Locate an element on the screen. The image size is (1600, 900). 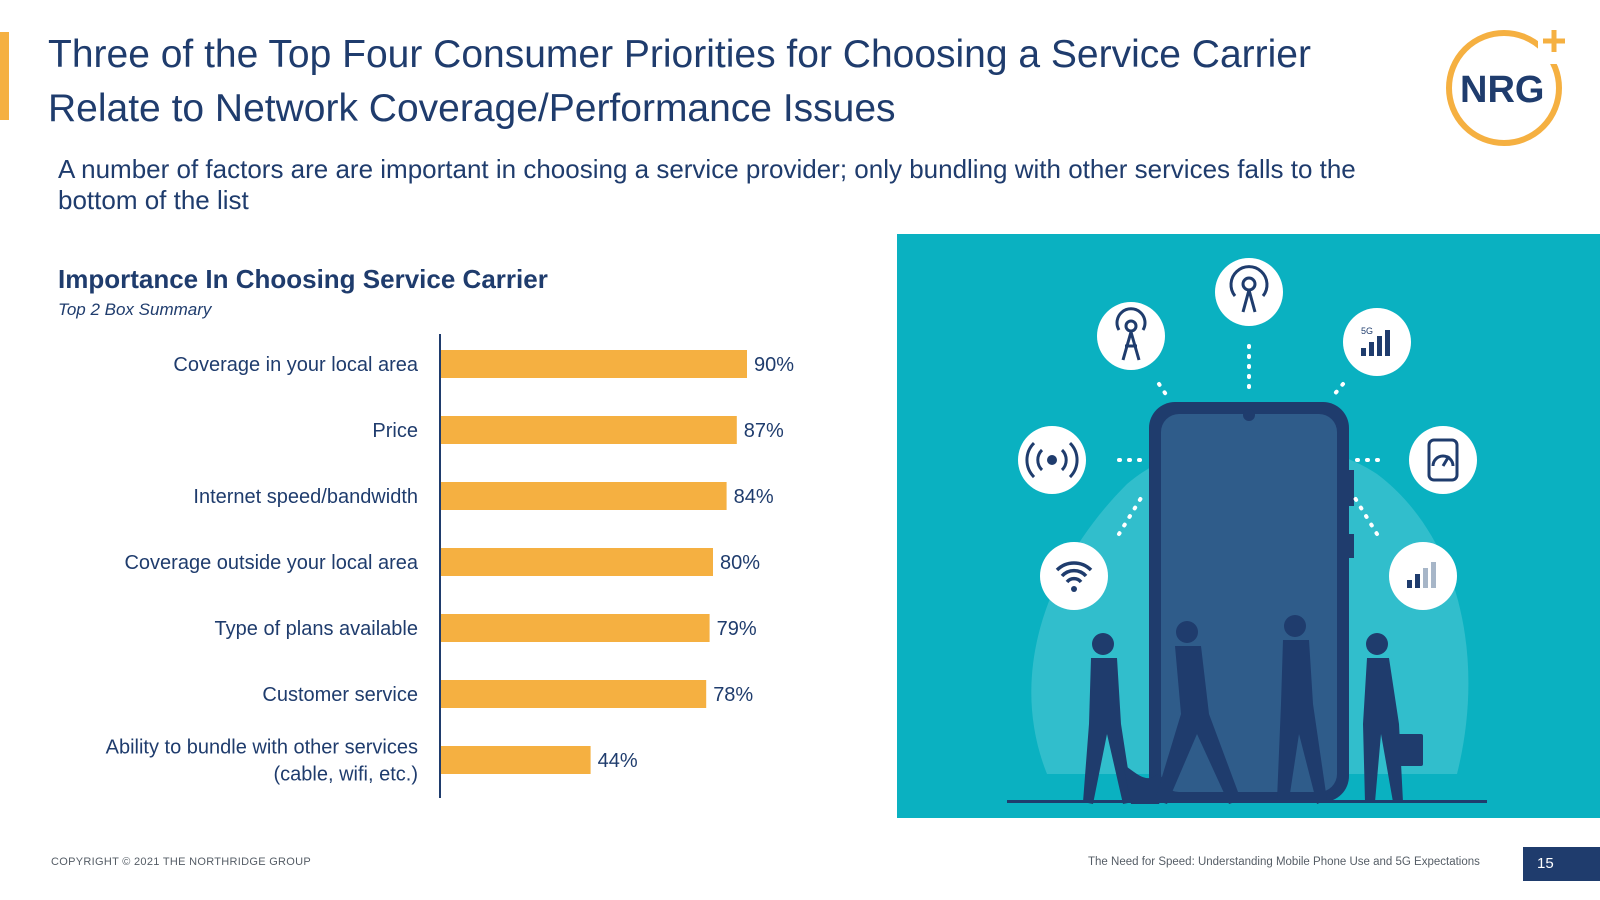
value-label-3: 80% is located at coordinates (740, 563).